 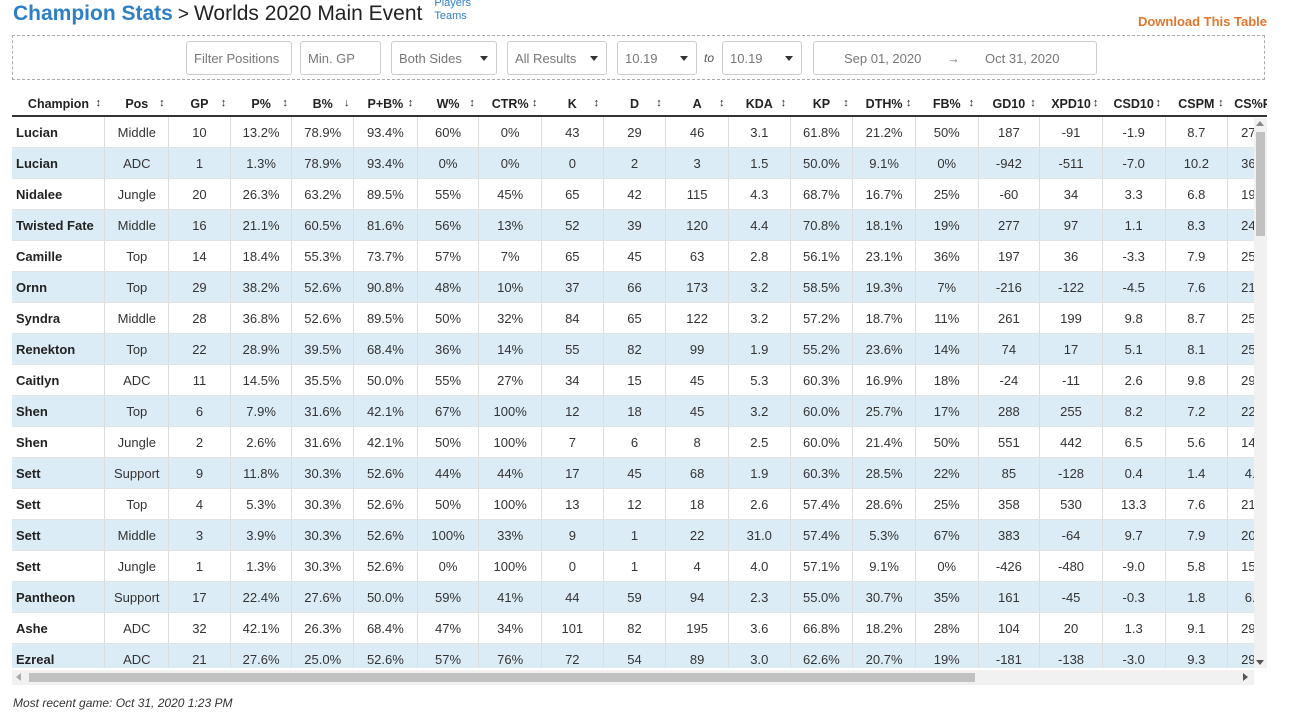 What do you see at coordinates (697, 535) in the screenshot?
I see `table-cell: 22` at bounding box center [697, 535].